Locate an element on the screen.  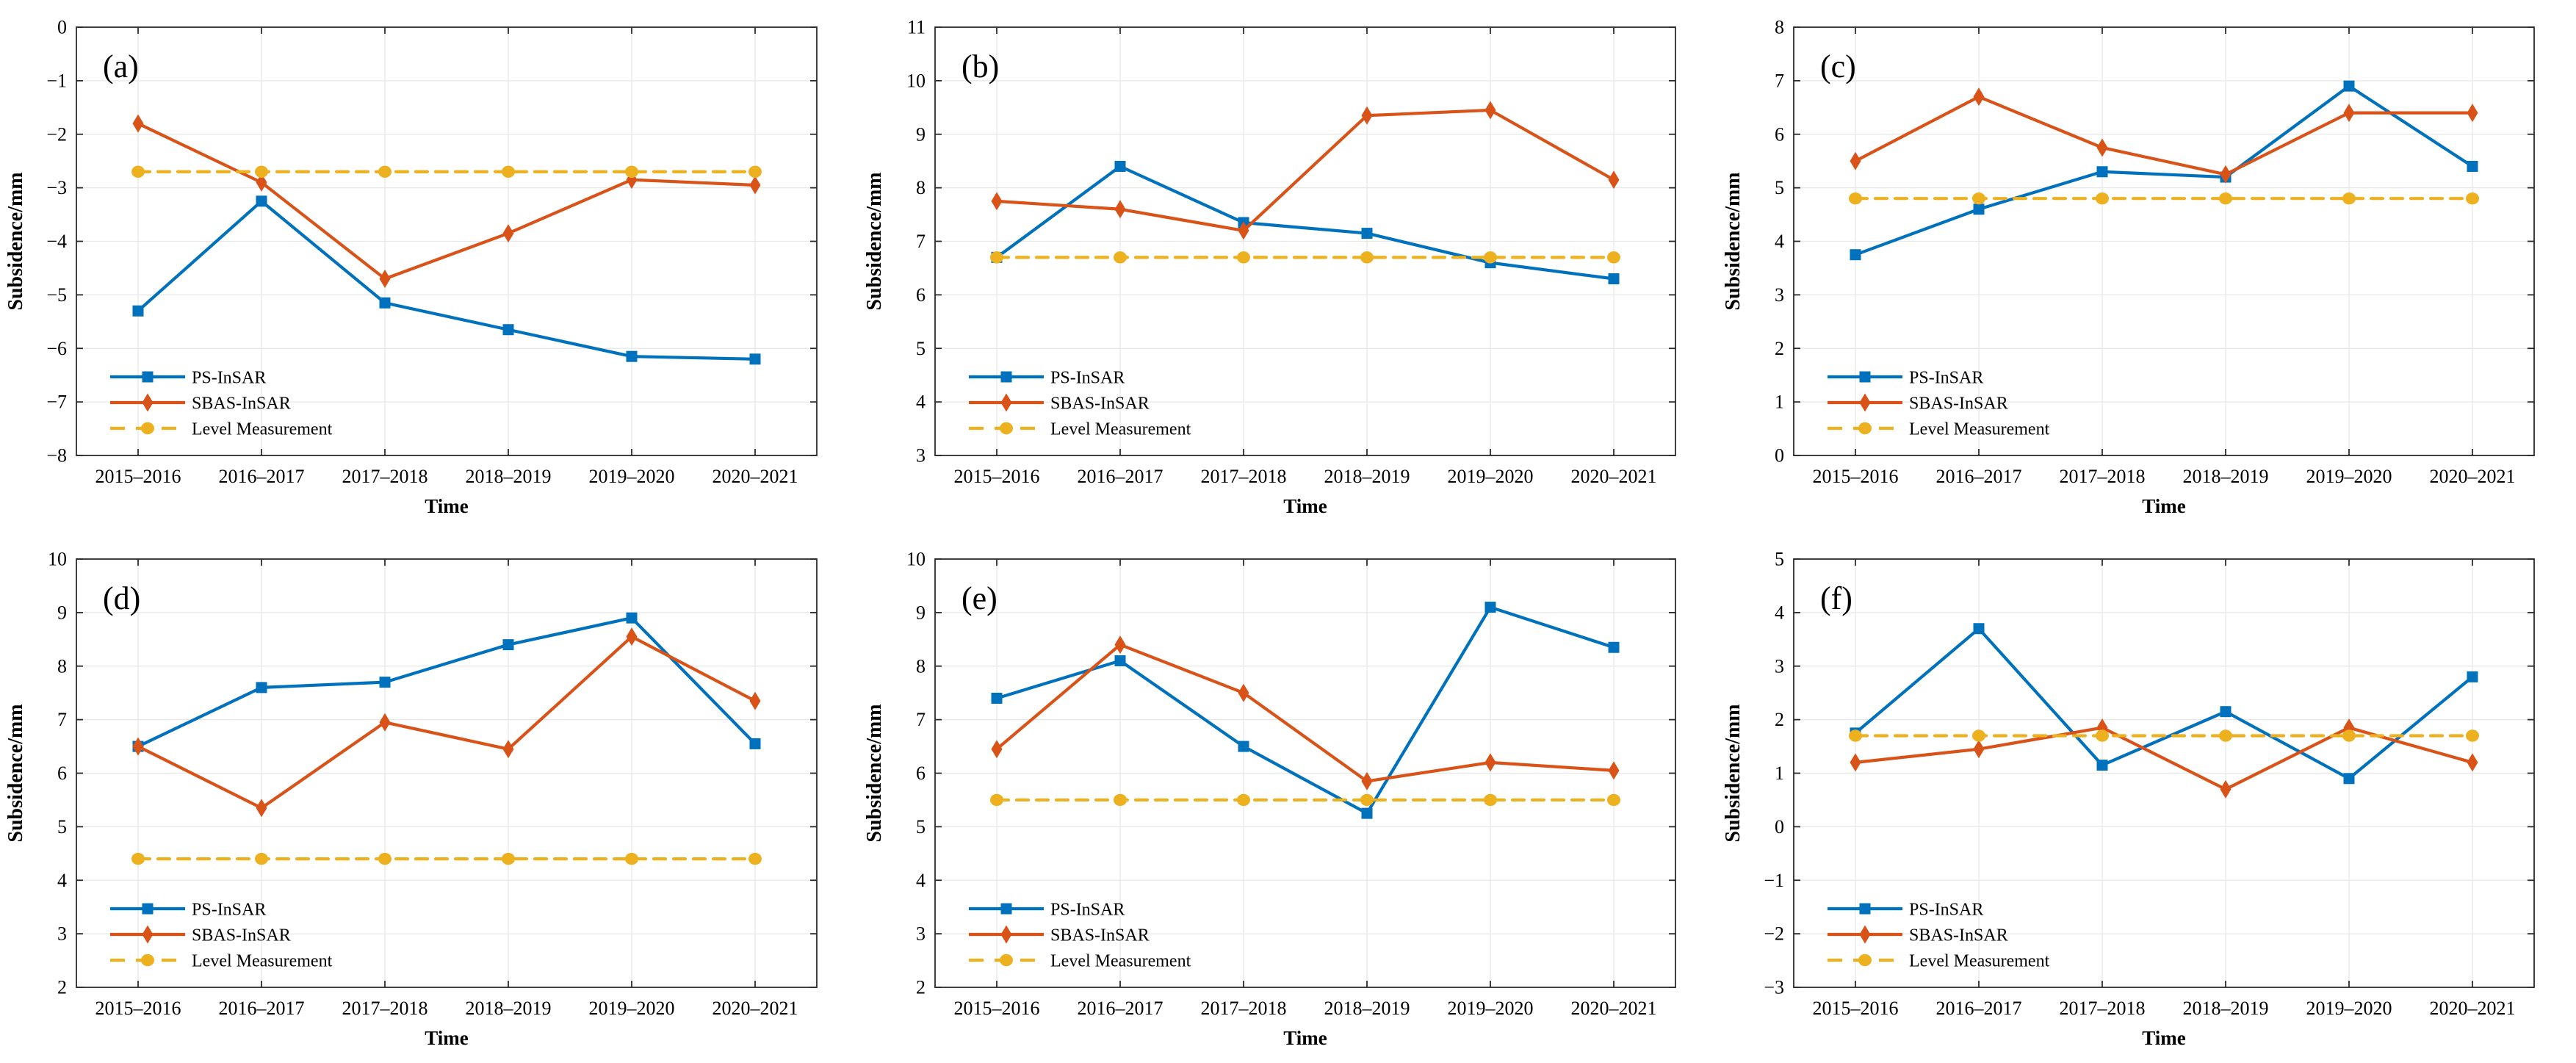
y-tick-label: 6 is located at coordinates (62, 773).